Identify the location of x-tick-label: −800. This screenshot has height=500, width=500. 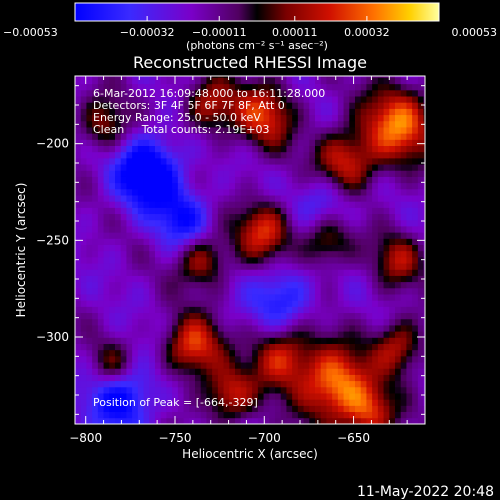
(85, 438).